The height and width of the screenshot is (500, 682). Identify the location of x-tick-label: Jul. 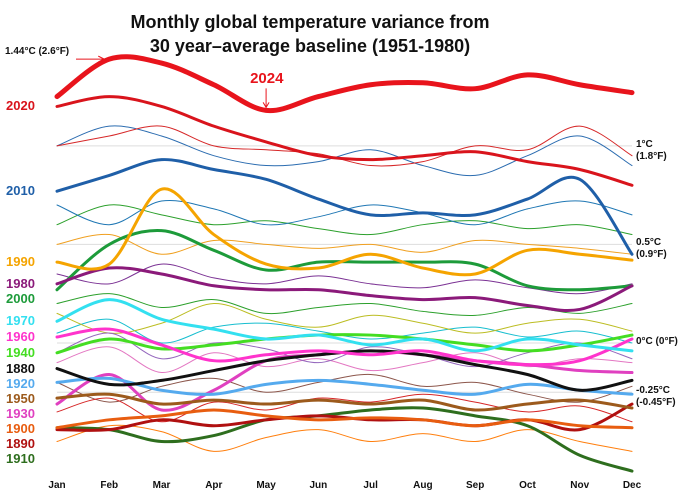
(370, 485).